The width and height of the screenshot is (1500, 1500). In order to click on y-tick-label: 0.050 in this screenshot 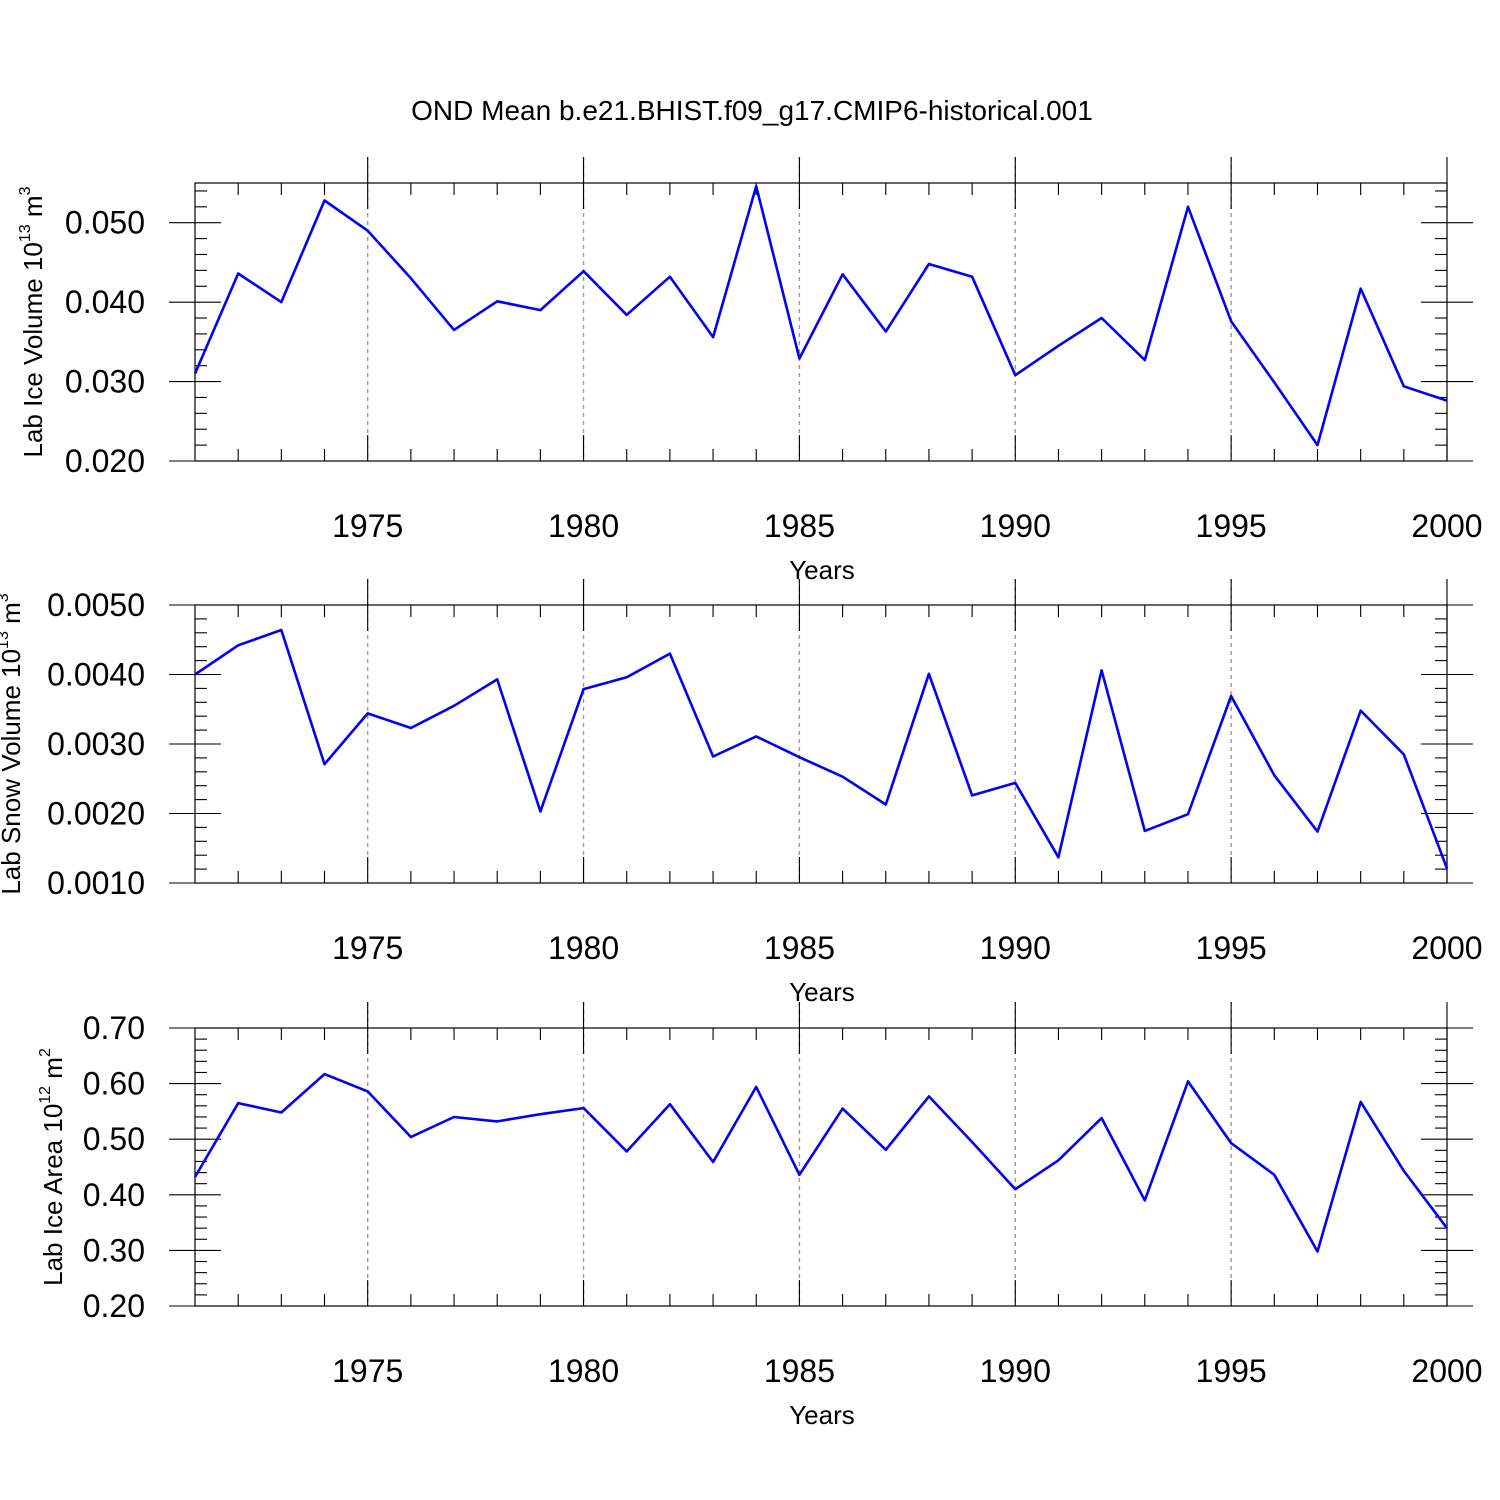, I will do `click(105, 223)`.